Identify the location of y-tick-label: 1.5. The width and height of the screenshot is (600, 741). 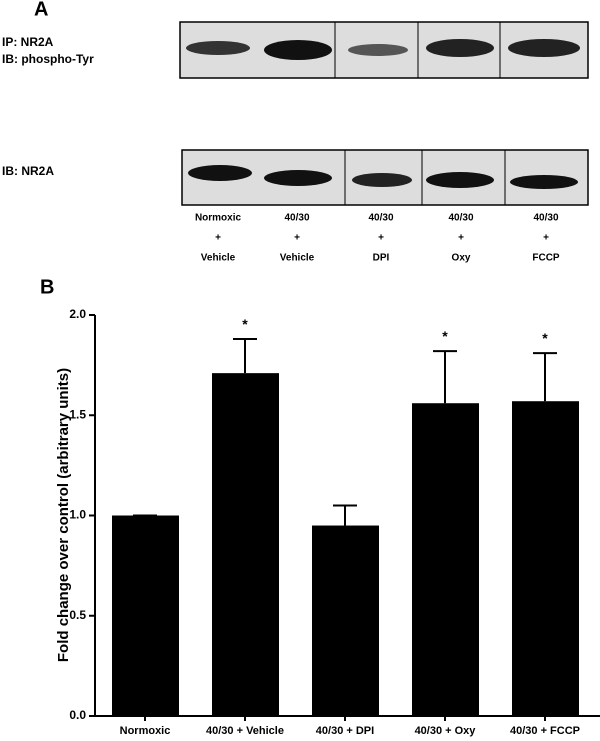
(77, 414).